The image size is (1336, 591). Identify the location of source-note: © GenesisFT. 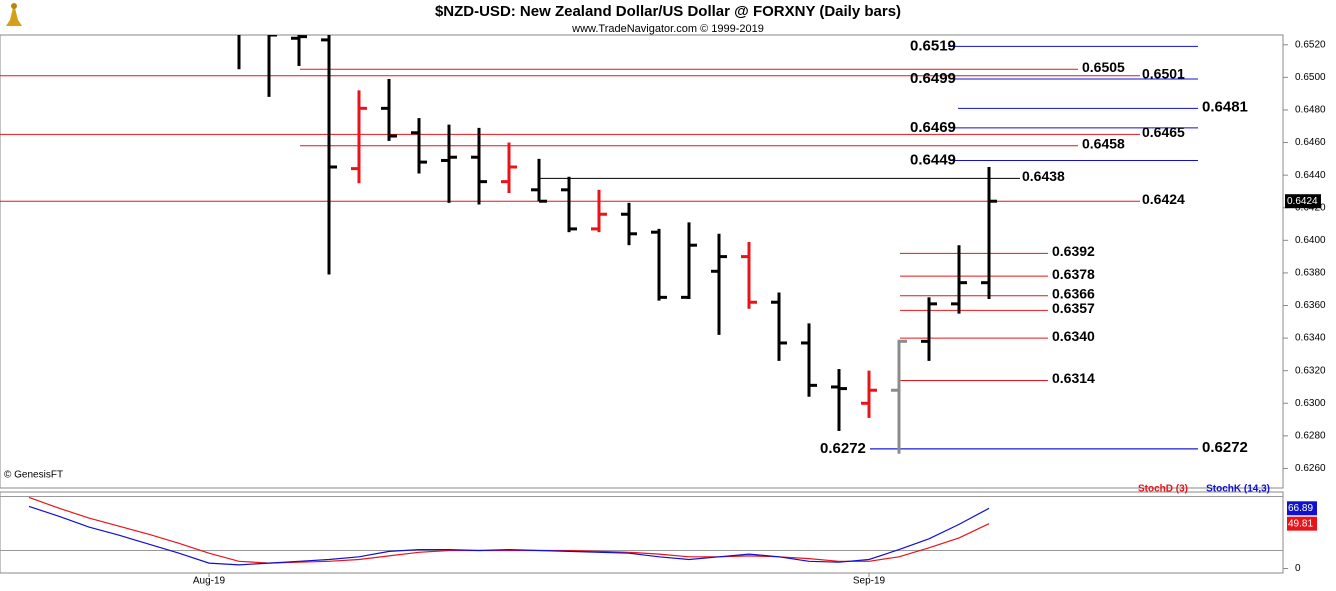
(33, 475).